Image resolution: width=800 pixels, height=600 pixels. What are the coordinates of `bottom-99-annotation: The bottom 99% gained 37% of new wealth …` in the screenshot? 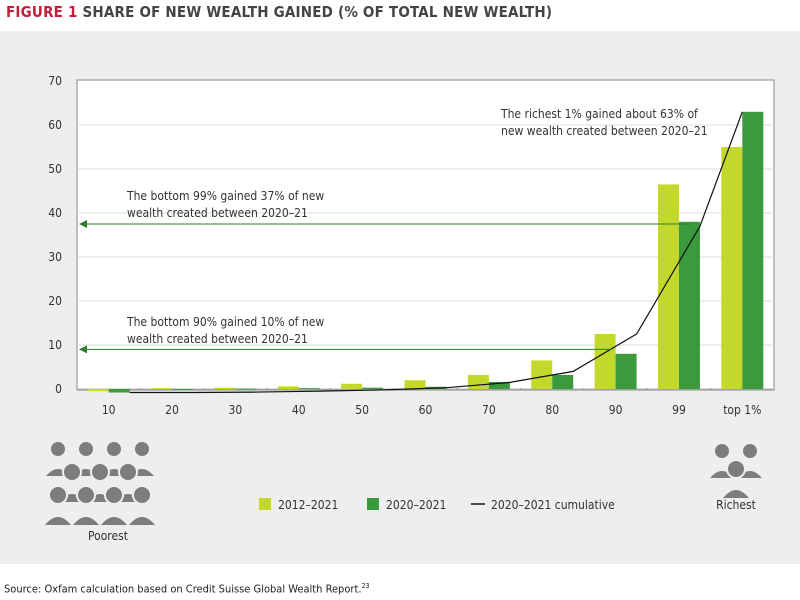 It's located at (225, 204).